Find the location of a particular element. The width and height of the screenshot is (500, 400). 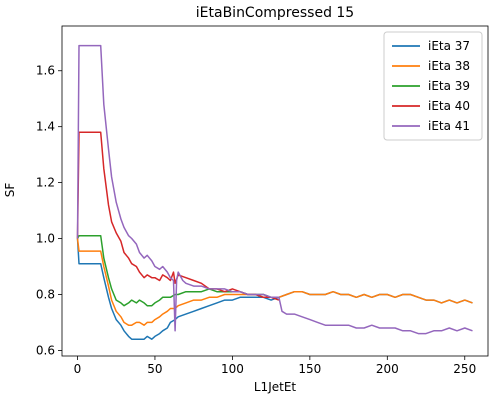

y-tick-label: 1.0 is located at coordinates (45, 239).